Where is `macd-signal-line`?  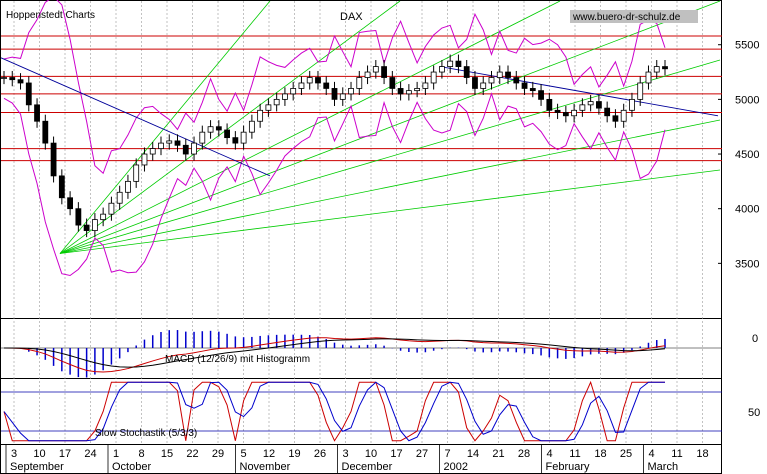 macd-signal-line is located at coordinates (334, 353).